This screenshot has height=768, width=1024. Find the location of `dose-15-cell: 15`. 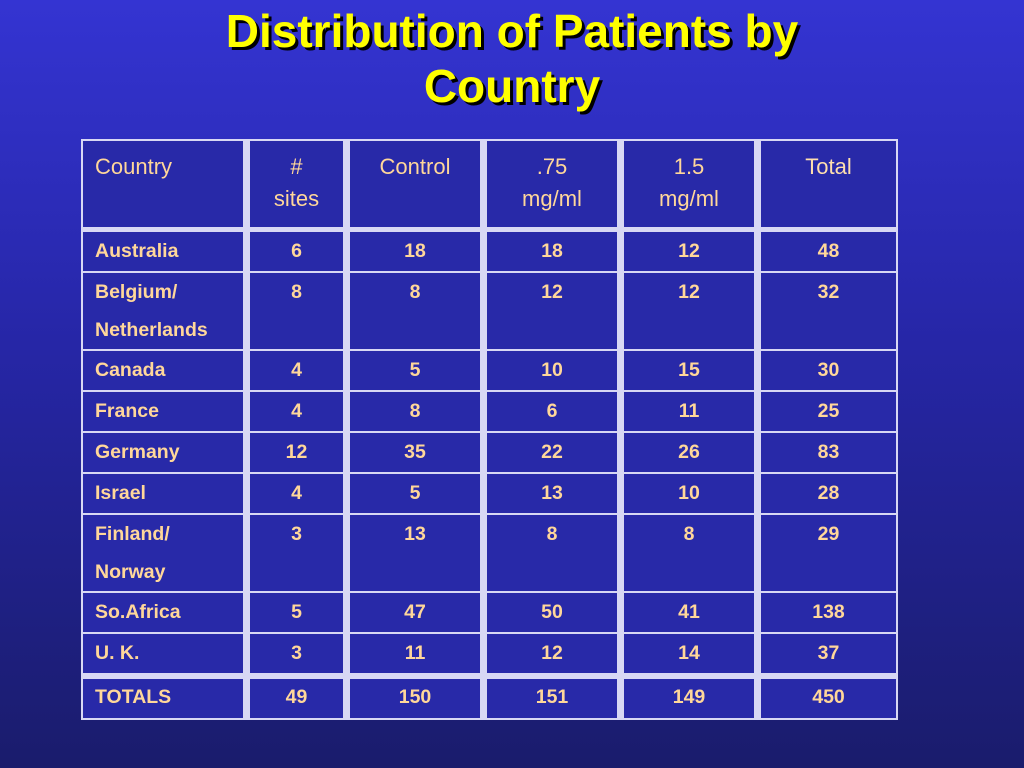

dose-15-cell: 15 is located at coordinates (692, 371).